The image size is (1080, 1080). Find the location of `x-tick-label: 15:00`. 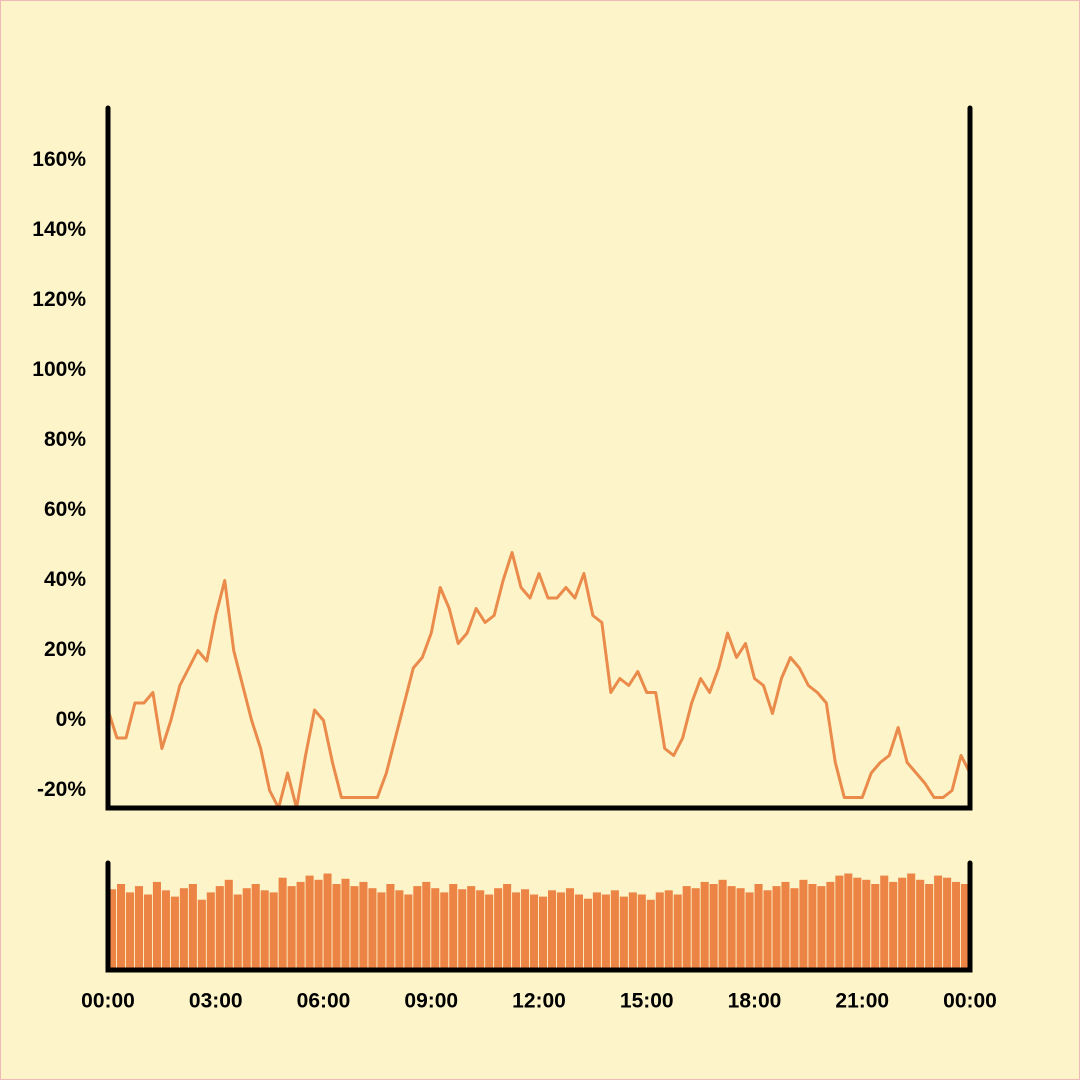

x-tick-label: 15:00 is located at coordinates (647, 1001).